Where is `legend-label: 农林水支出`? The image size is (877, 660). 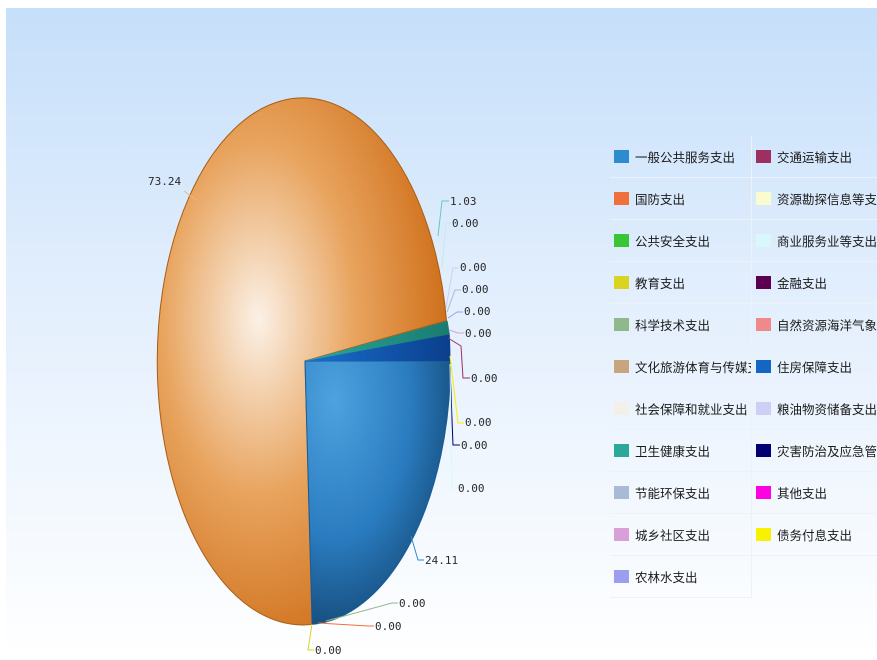
legend-label: 农林水支出 is located at coordinates (666, 577).